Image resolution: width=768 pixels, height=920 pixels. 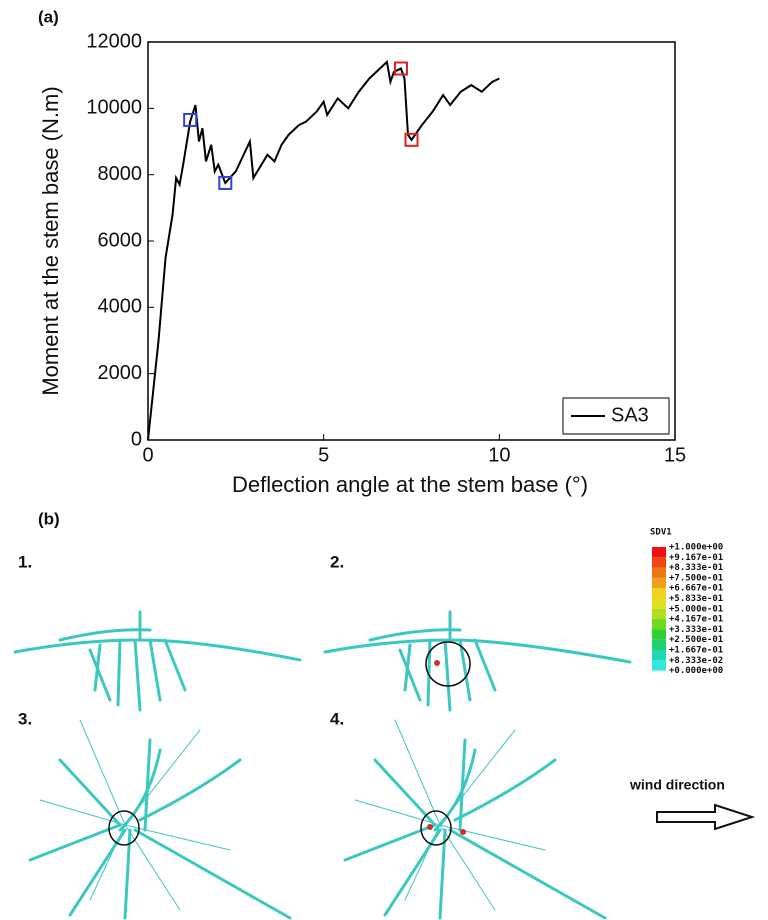 What do you see at coordinates (706, 817) in the screenshot?
I see `wind-arrow` at bounding box center [706, 817].